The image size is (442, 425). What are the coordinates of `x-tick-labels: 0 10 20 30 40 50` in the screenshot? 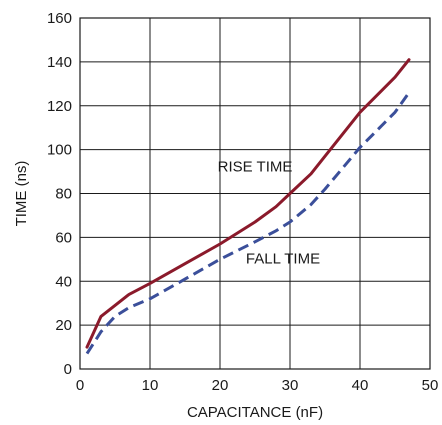 It's located at (257, 385).